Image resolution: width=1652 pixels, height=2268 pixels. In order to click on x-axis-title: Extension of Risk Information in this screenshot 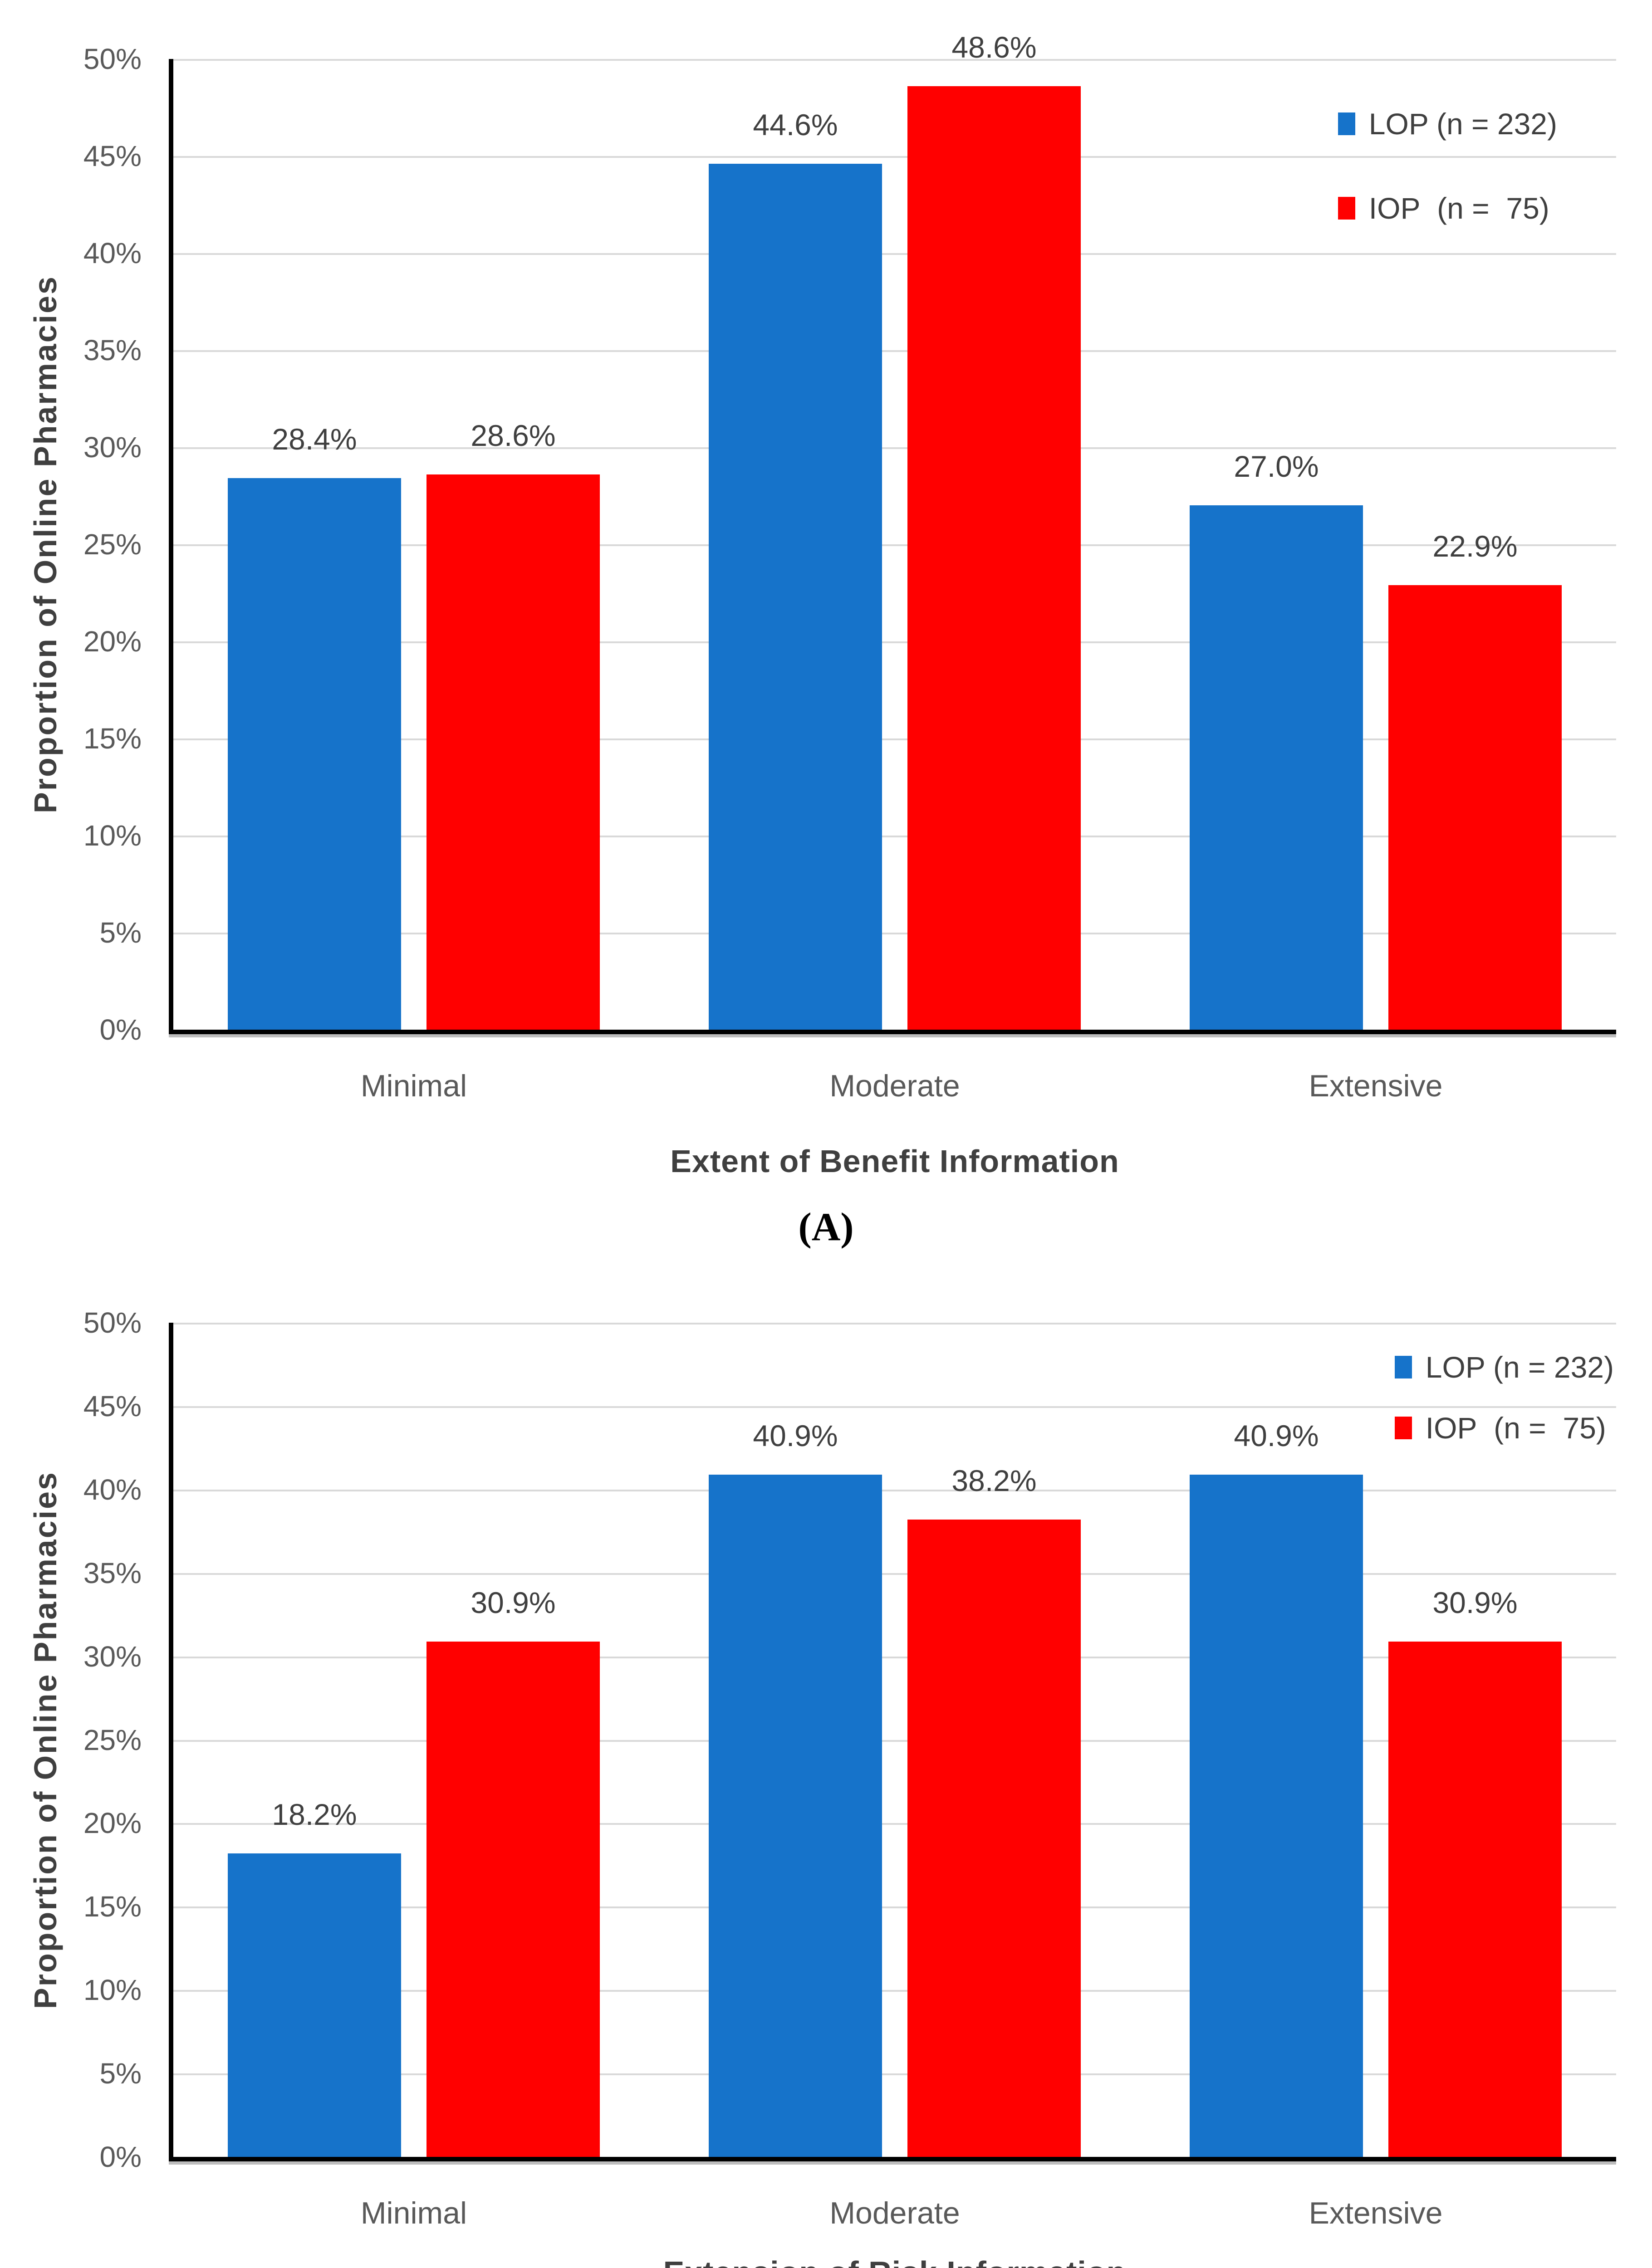, I will do `click(895, 2261)`.